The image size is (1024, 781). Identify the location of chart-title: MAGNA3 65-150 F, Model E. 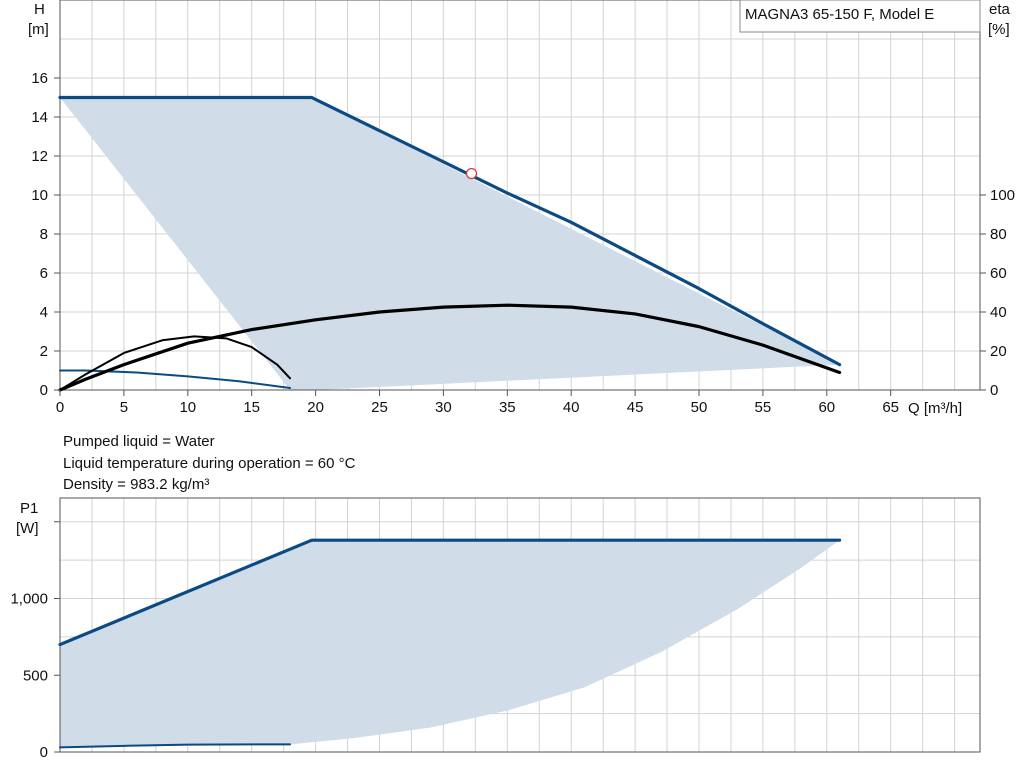
(839, 14).